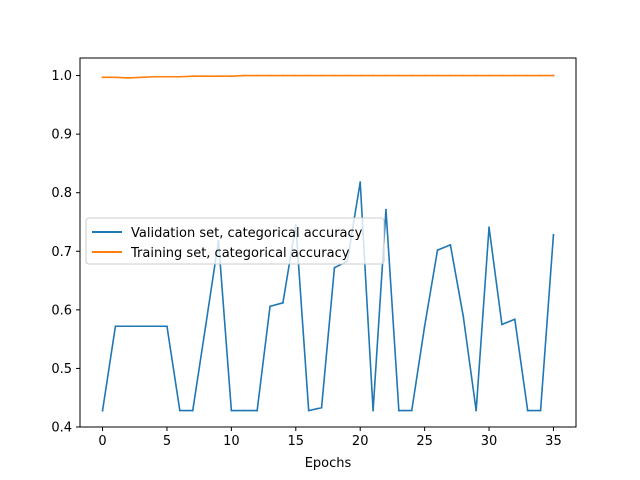  Describe the element at coordinates (296, 441) in the screenshot. I see `x-tick-label-15: 15` at that location.